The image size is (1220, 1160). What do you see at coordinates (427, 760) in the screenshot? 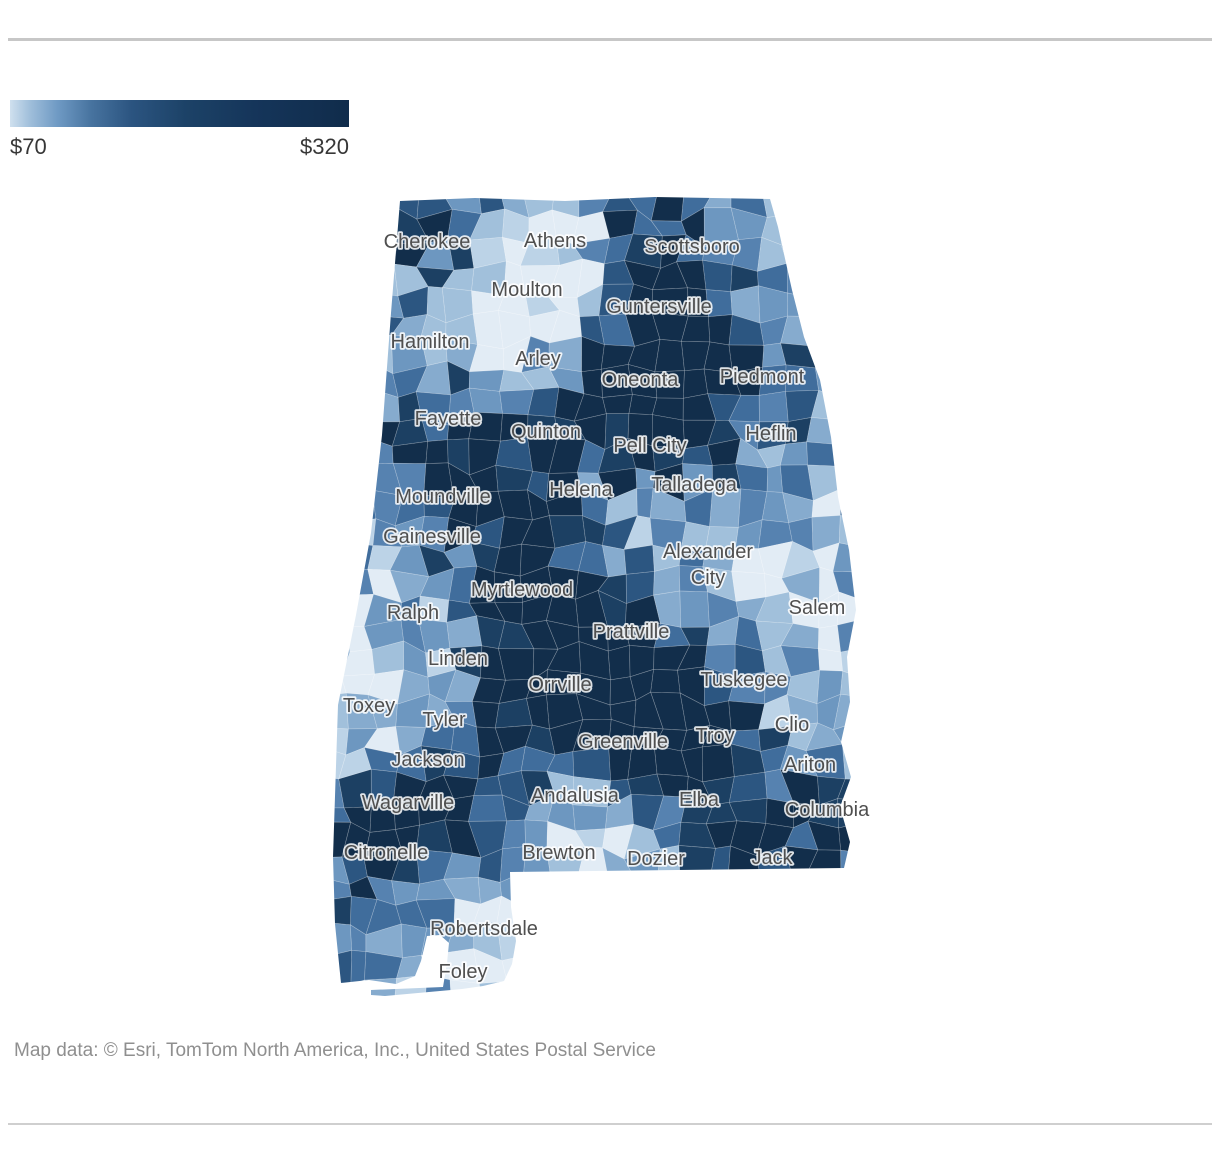
I see `city-label: Jackson` at bounding box center [427, 760].